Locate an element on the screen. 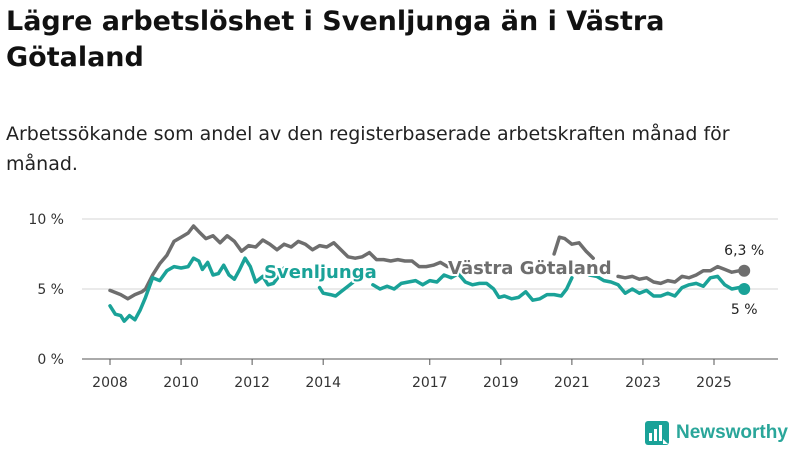 Image resolution: width=800 pixels, height=450 pixels. series-label-svenljunga: Svenljunga is located at coordinates (320, 272).